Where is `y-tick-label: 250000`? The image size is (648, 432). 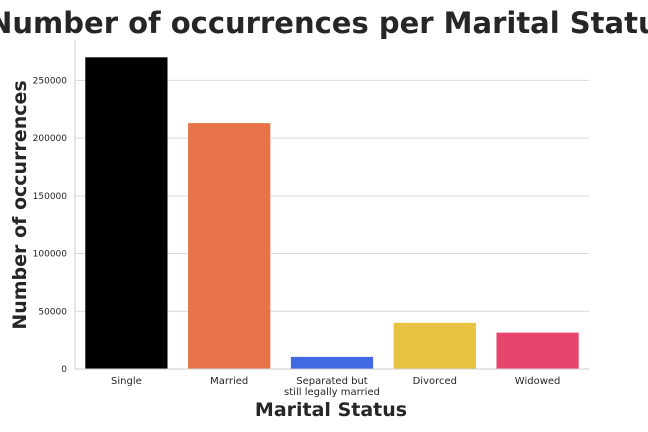 y-tick-label: 250000 is located at coordinates (50, 81).